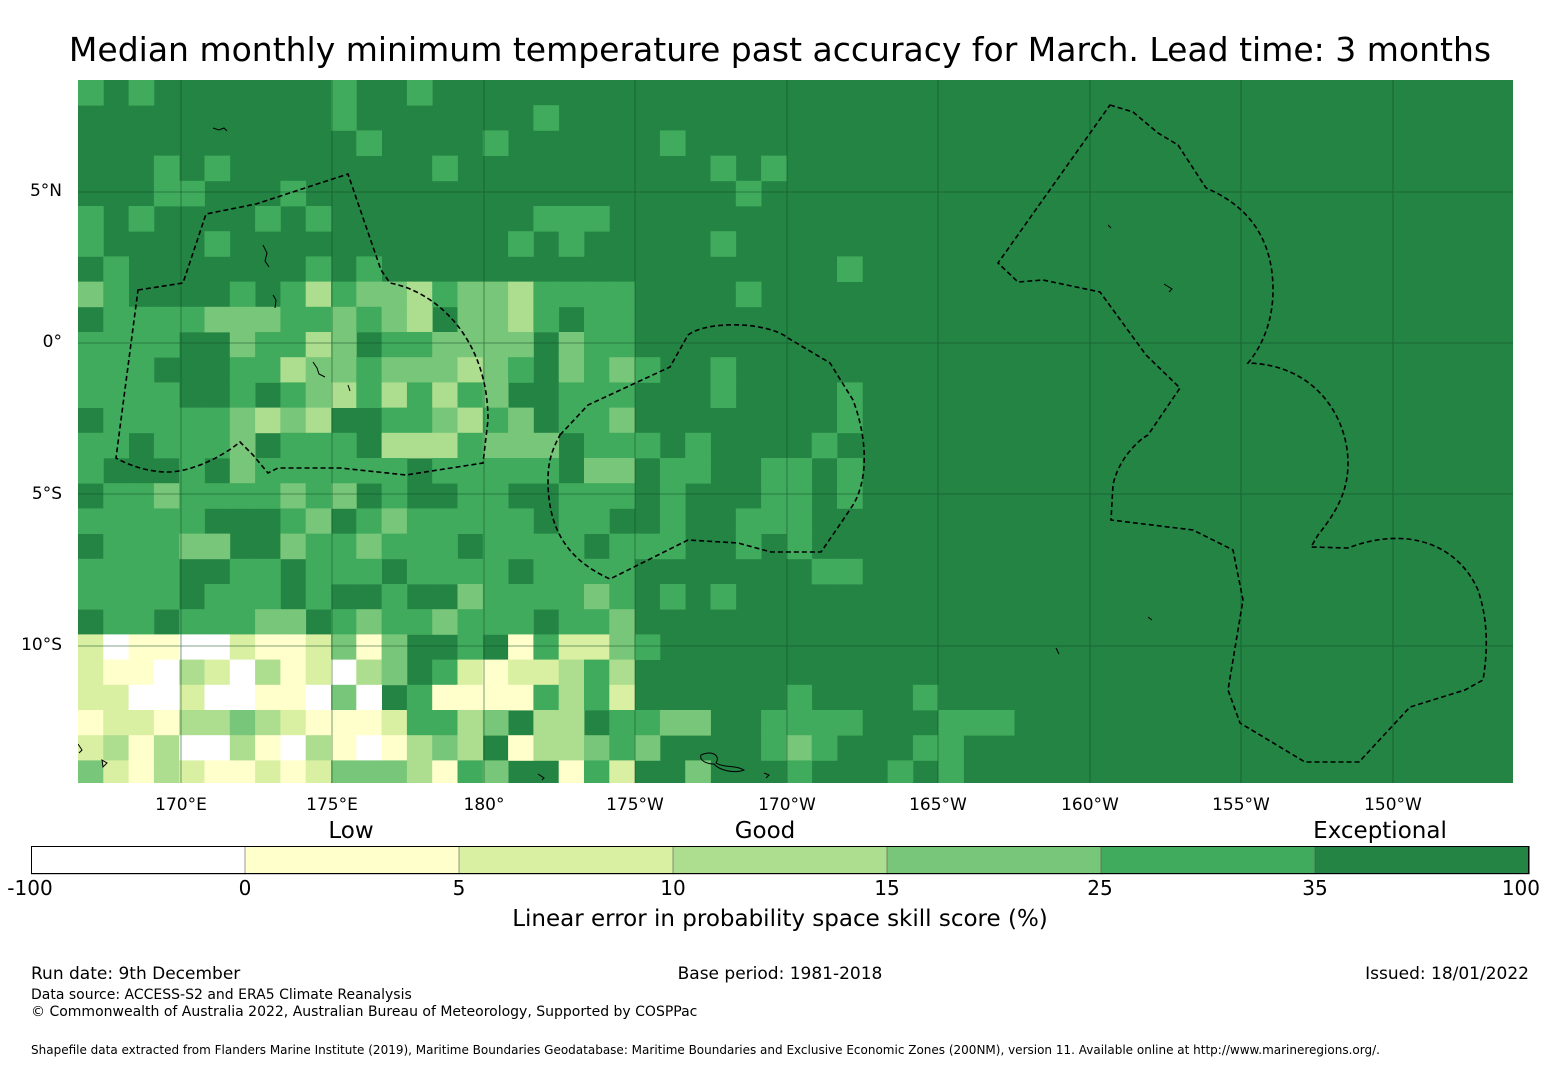 This screenshot has width=1560, height=1065. Describe the element at coordinates (332, 805) in the screenshot. I see `lon-label-175e: 175°E` at that location.